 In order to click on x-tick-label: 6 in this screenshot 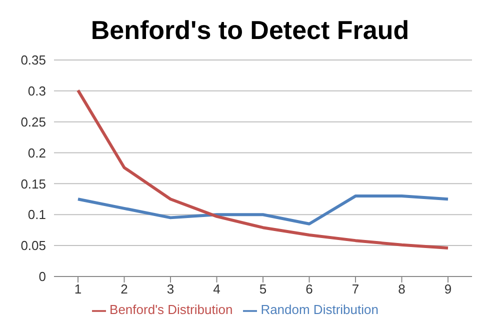, I will do `click(309, 289)`.